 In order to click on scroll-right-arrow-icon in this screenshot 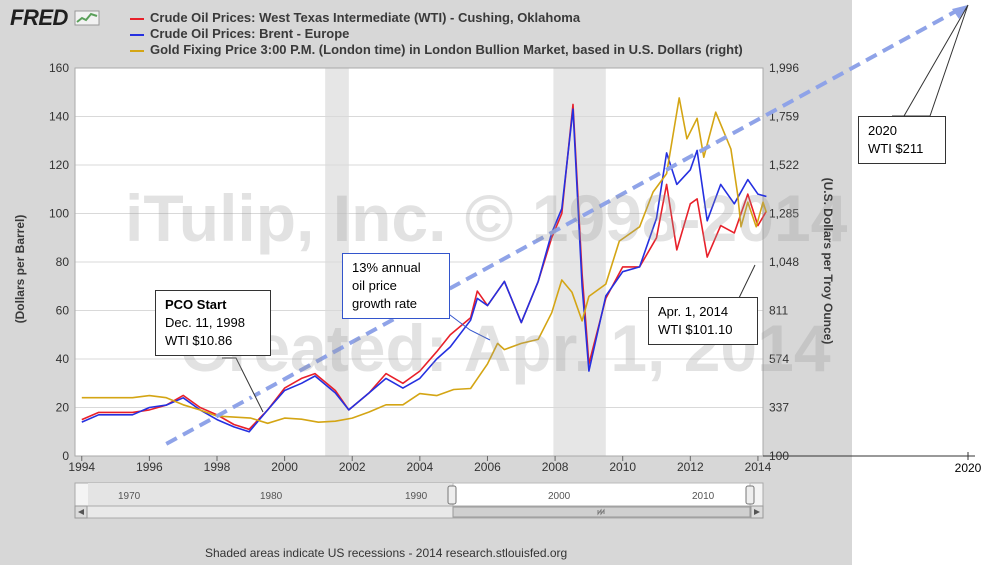, I will do `click(757, 512)`.